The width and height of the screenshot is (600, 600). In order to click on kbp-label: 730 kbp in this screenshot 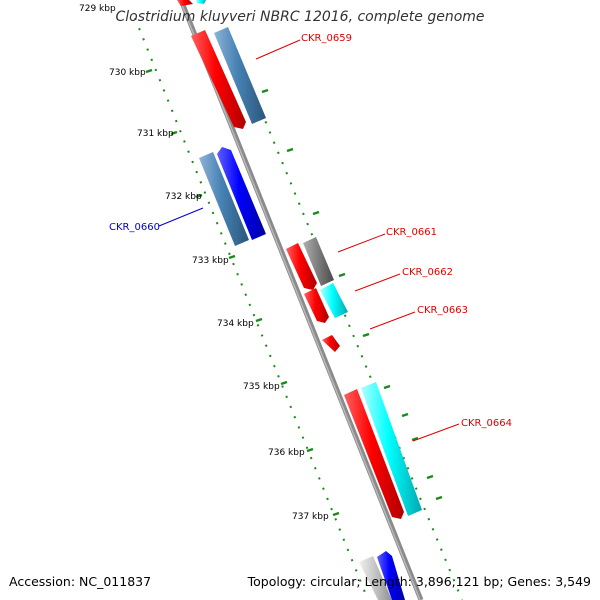, I will do `click(127, 73)`.